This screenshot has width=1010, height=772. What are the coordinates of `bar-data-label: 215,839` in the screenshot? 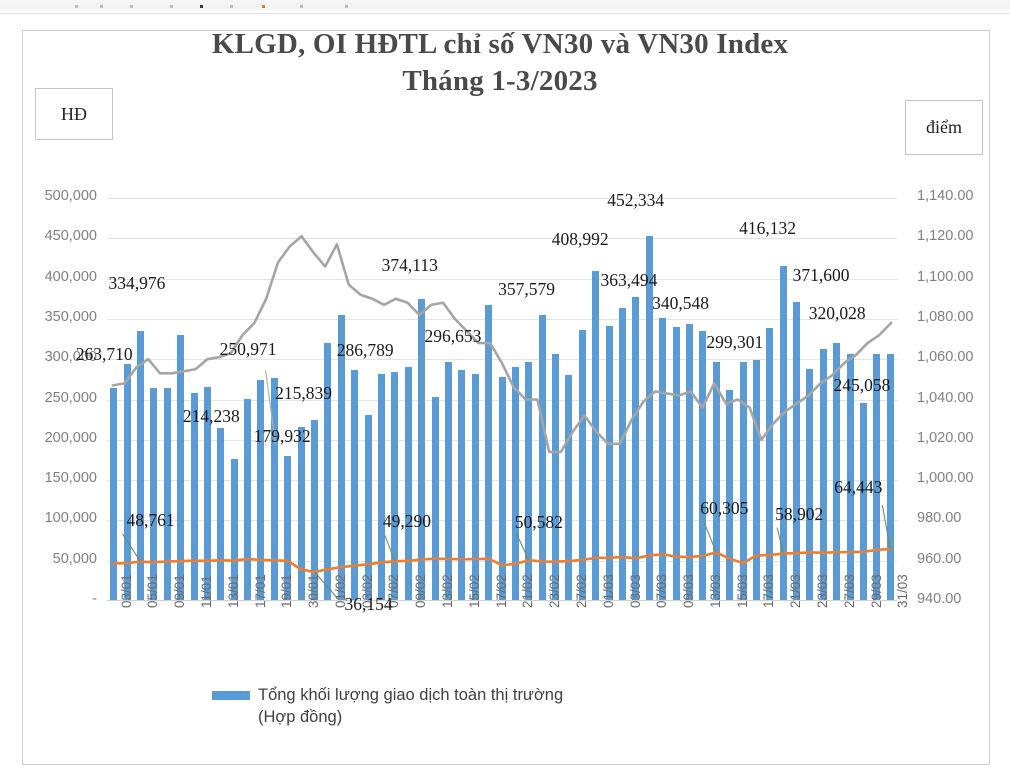 It's located at (304, 393).